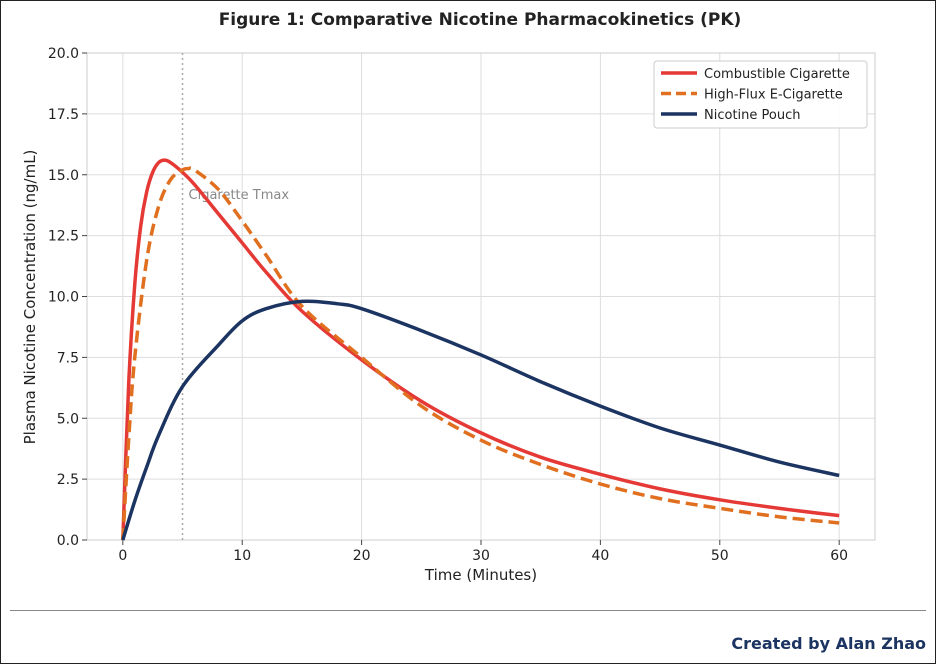 This screenshot has width=936, height=664. Describe the element at coordinates (63, 54) in the screenshot. I see `y-tick-label: 20.0` at that location.